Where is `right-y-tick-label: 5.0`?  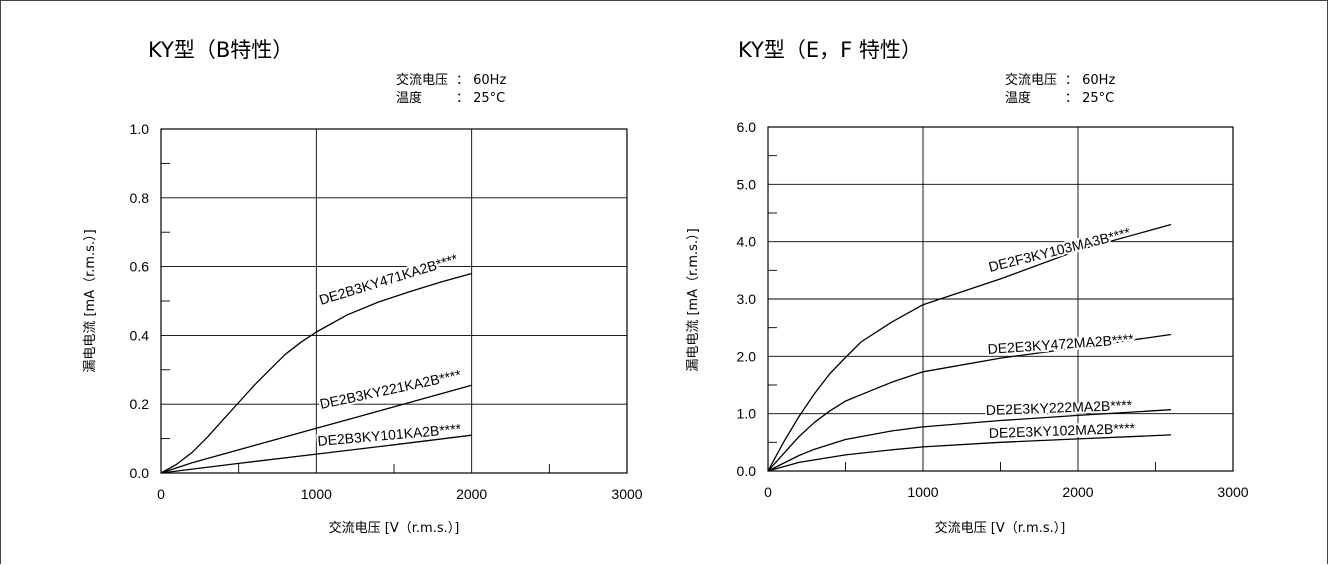 right-y-tick-label: 5.0 is located at coordinates (747, 184).